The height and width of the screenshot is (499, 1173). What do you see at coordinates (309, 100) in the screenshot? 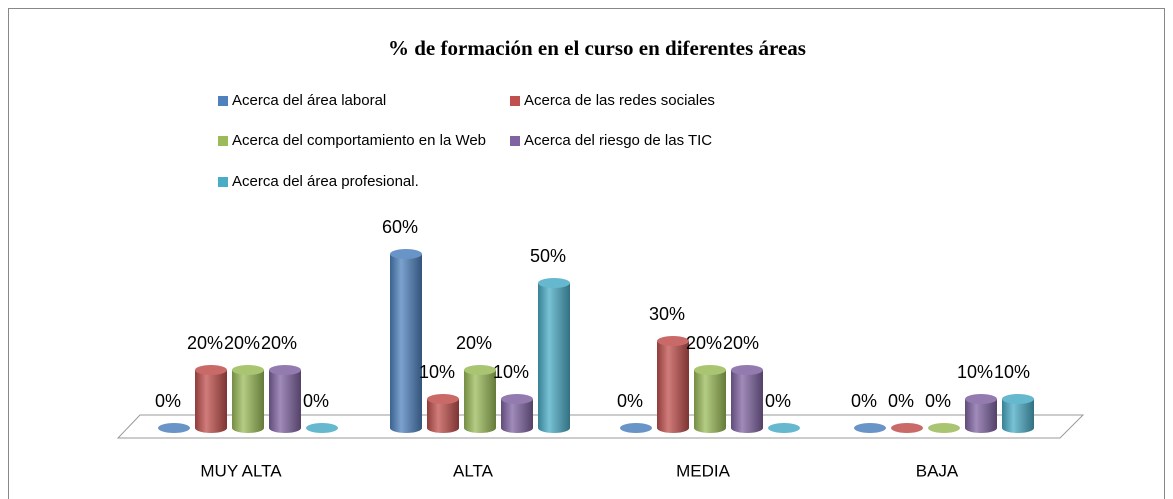
I see `legend-label: Acerca del área laboral` at bounding box center [309, 100].